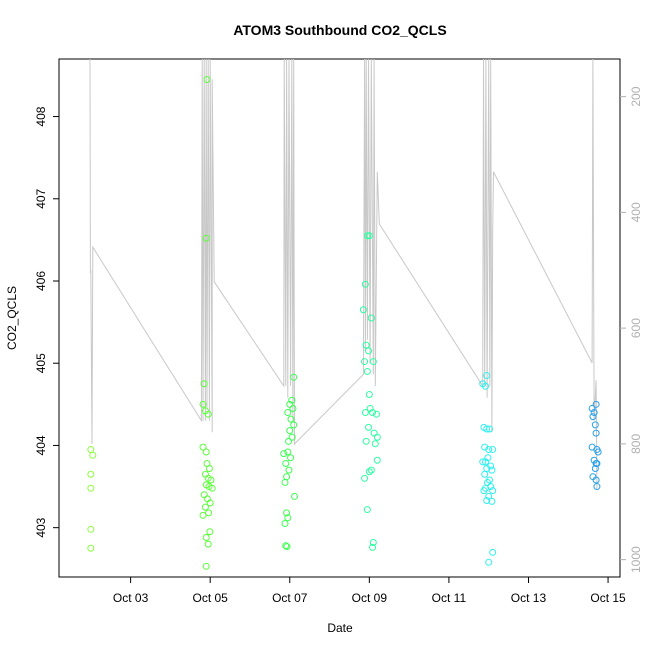 The width and height of the screenshot is (650, 650). What do you see at coordinates (340, 628) in the screenshot?
I see `x-axis-label: Date` at bounding box center [340, 628].